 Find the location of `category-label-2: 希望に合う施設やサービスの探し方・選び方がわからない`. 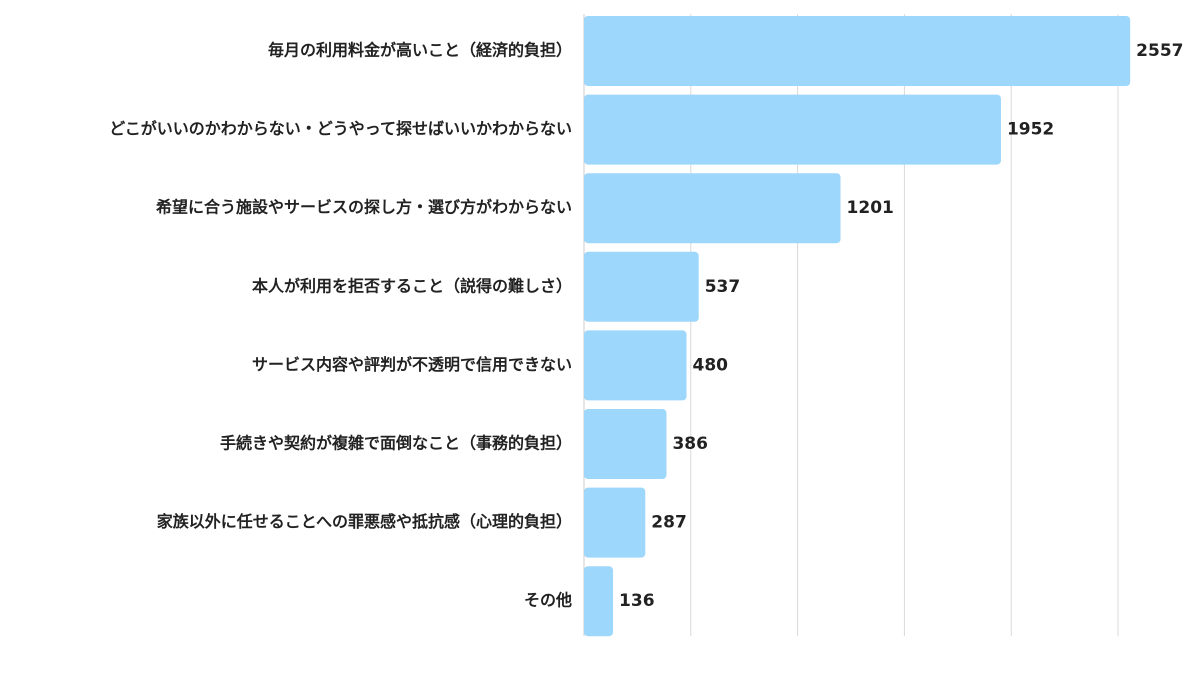

category-label-2: 希望に合う施設やサービスの探し方・選び方がわからない is located at coordinates (364, 207).